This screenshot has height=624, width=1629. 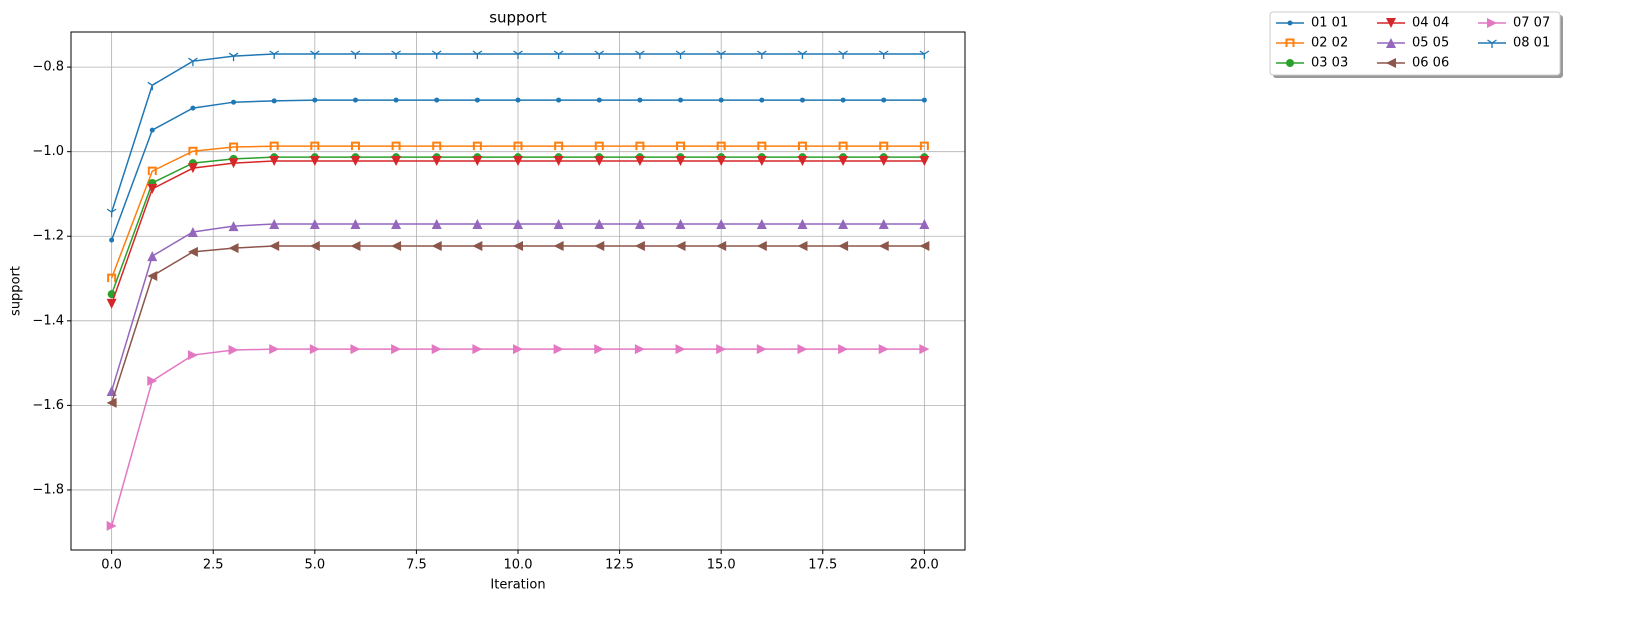 I want to click on y-tick-label: −1.6, so click(x=48, y=405).